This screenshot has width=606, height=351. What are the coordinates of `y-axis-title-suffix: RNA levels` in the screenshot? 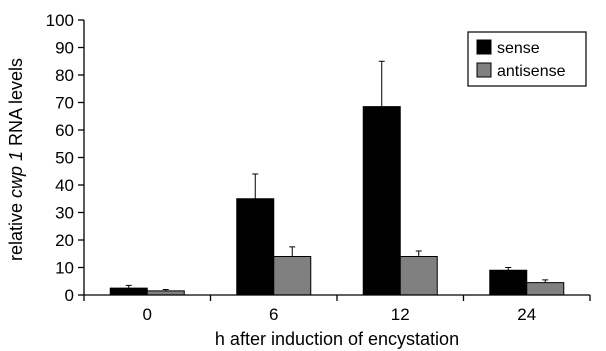 It's located at (16, 104).